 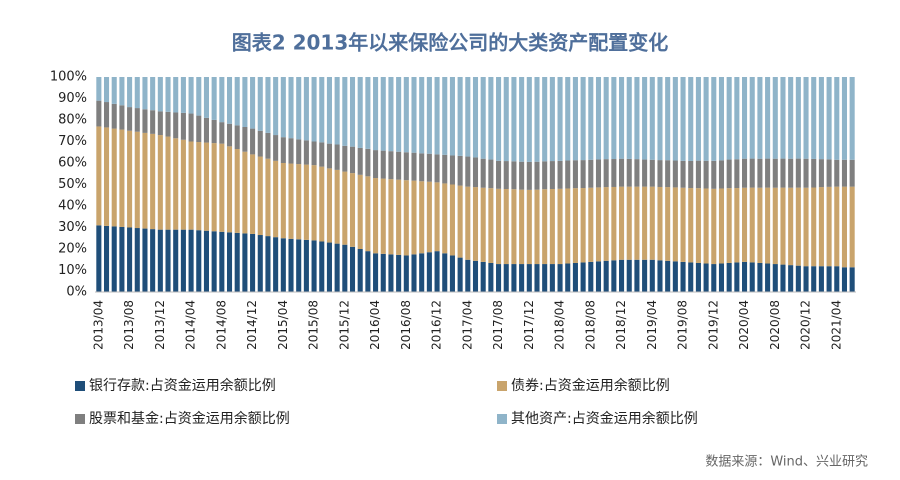 What do you see at coordinates (713, 325) in the screenshot?
I see `x-tick-label: 2019/12` at bounding box center [713, 325].